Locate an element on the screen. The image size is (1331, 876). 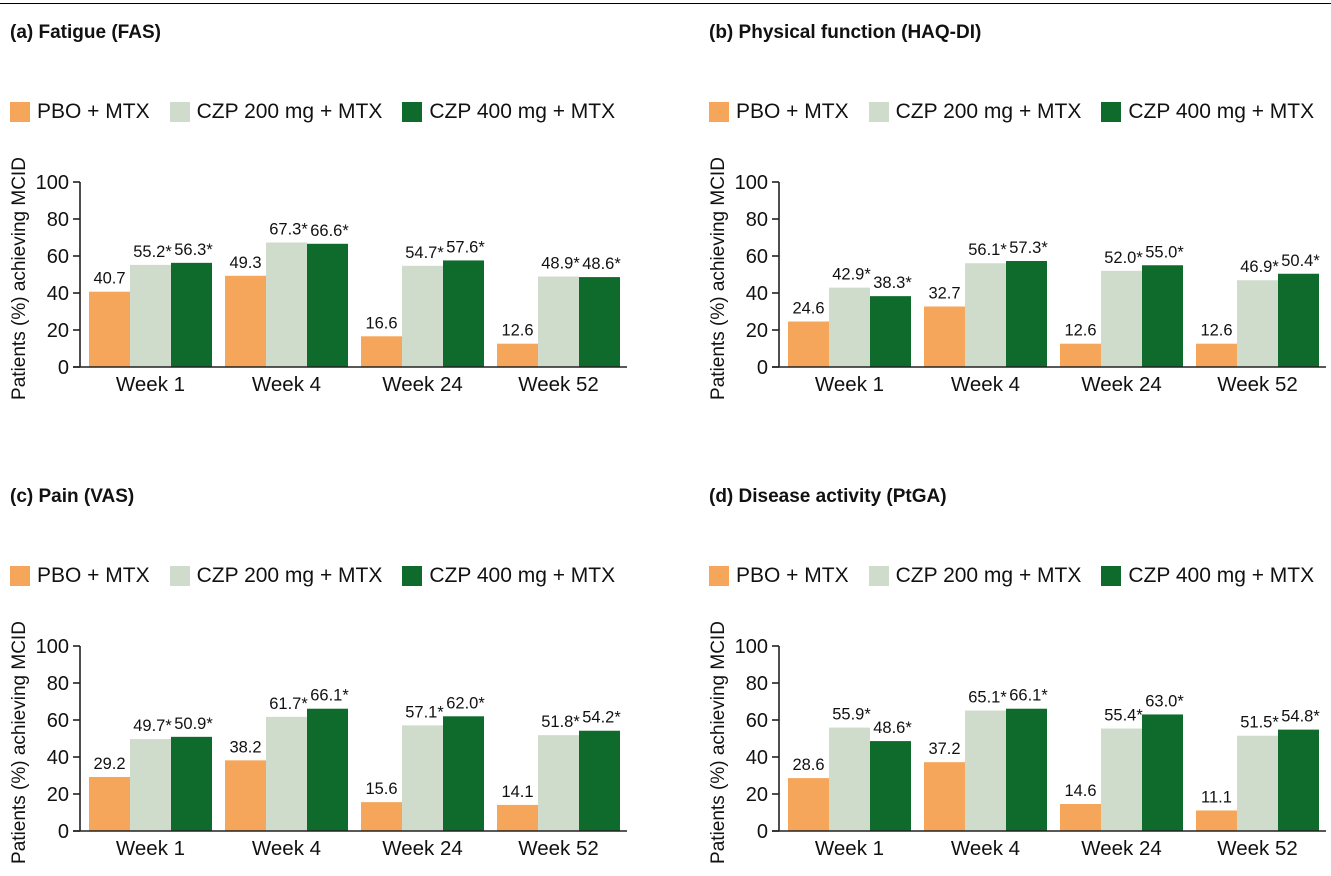
bar-value-label: 12.6 is located at coordinates (1080, 331).